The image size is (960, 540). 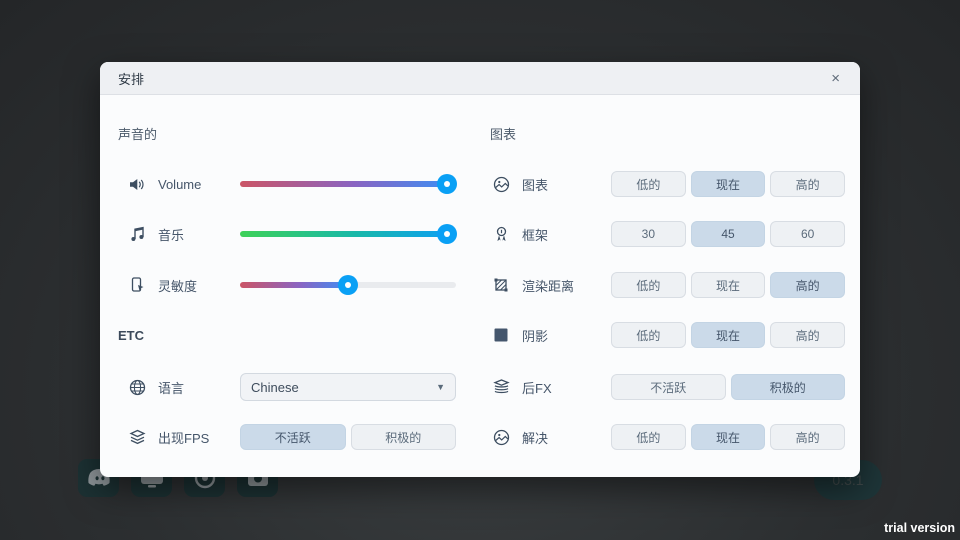 I want to click on render-area-icon, so click(x=501, y=285).